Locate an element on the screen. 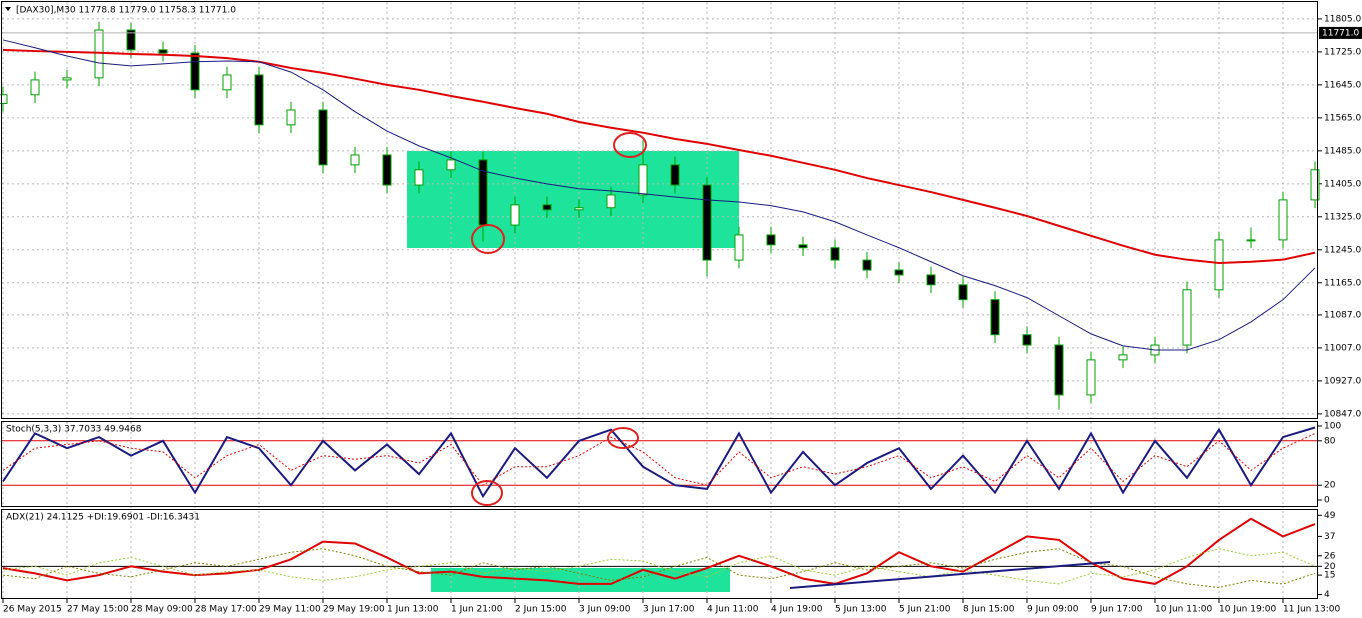  x-tick-label: 3 Jun 09:00 is located at coordinates (605, 610).